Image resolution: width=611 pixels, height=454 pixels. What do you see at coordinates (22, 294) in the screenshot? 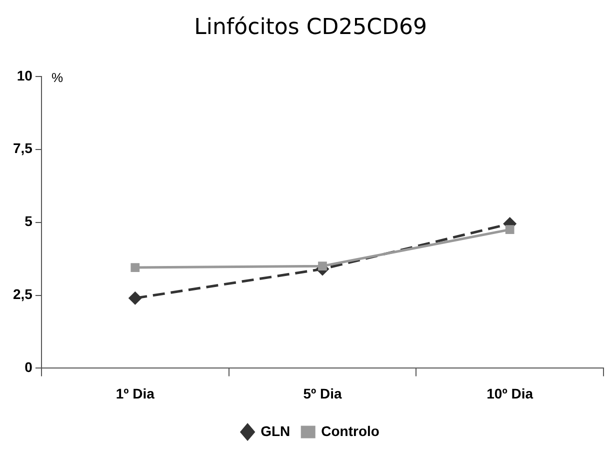
I see `y-tick-label: 2,5` at bounding box center [22, 294].